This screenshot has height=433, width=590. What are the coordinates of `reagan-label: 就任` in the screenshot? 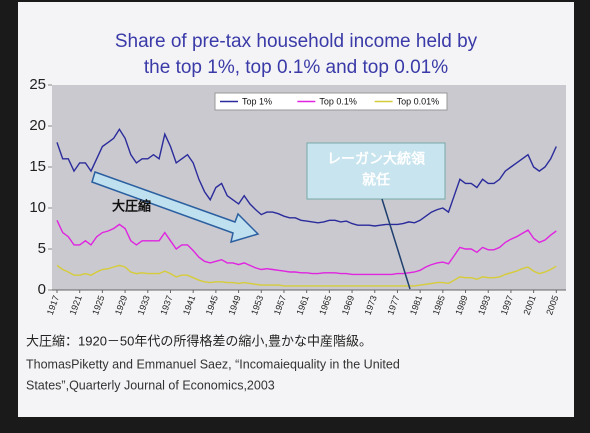 It's located at (376, 180).